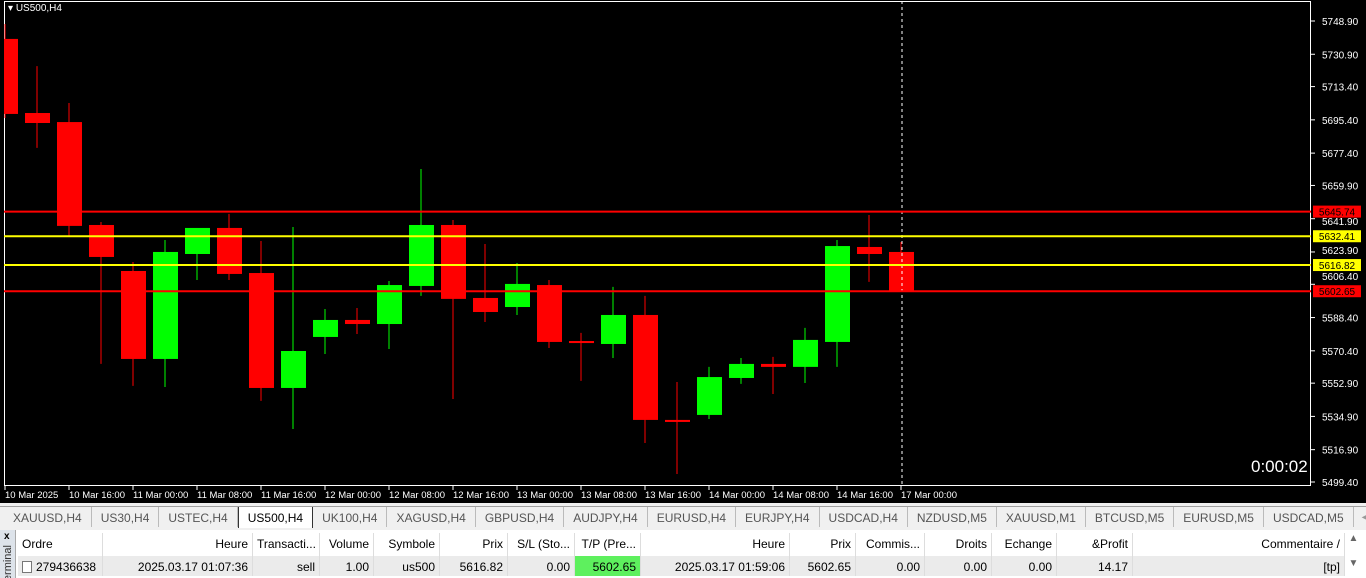  I want to click on cell-open-price: 5616.82, so click(474, 566).